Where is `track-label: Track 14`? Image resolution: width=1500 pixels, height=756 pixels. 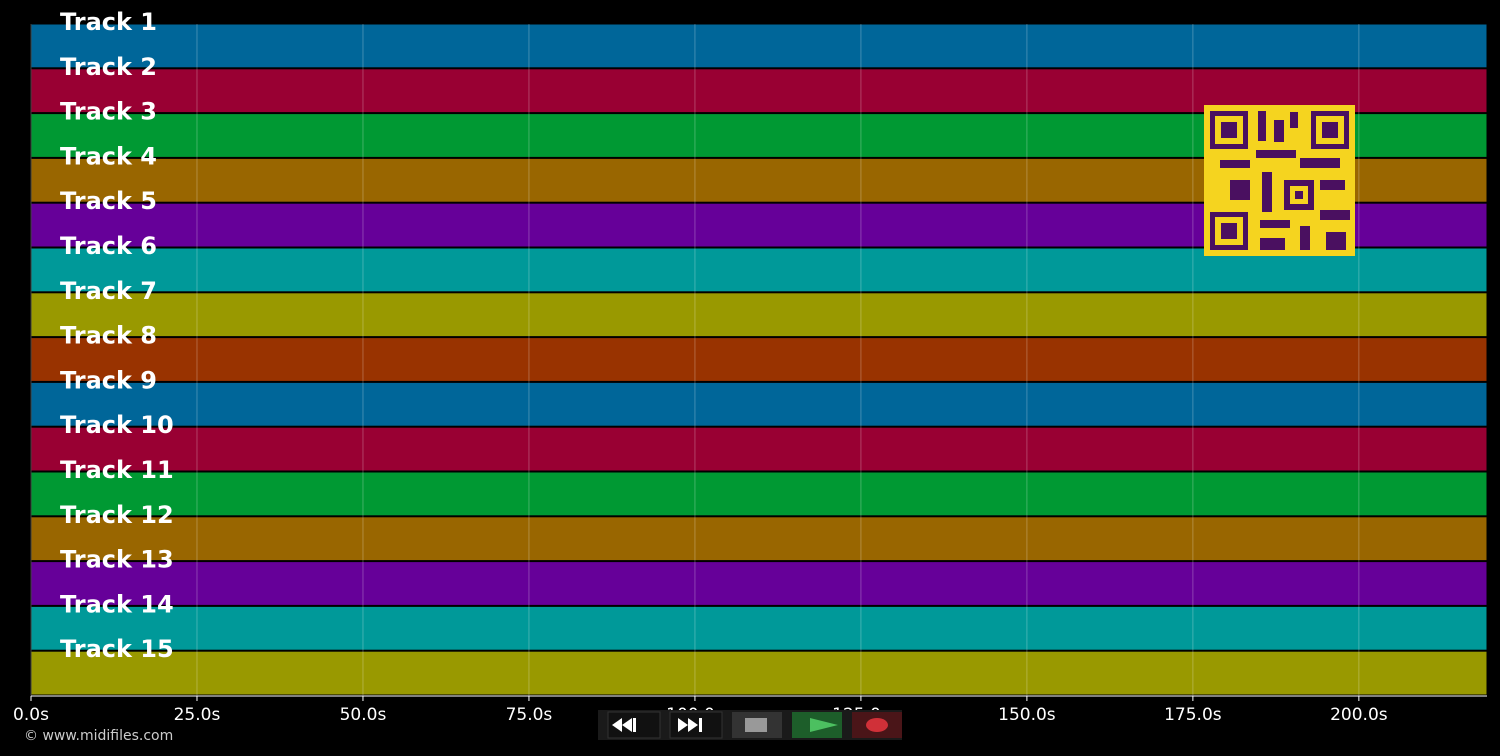
track-label: Track 14 is located at coordinates (117, 604).